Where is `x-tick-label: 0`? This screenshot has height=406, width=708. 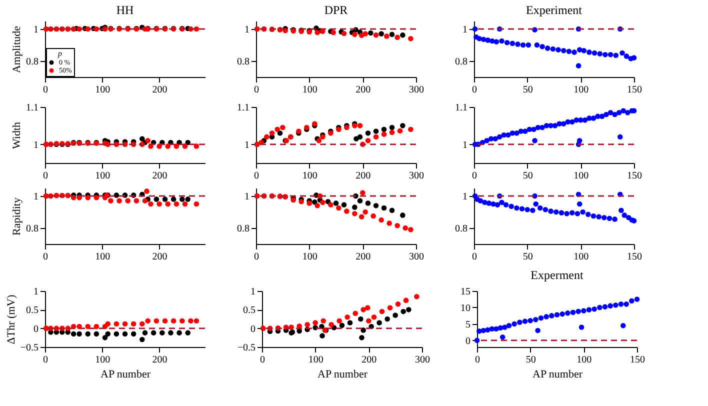
x-tick-label: 0 is located at coordinates (262, 360).